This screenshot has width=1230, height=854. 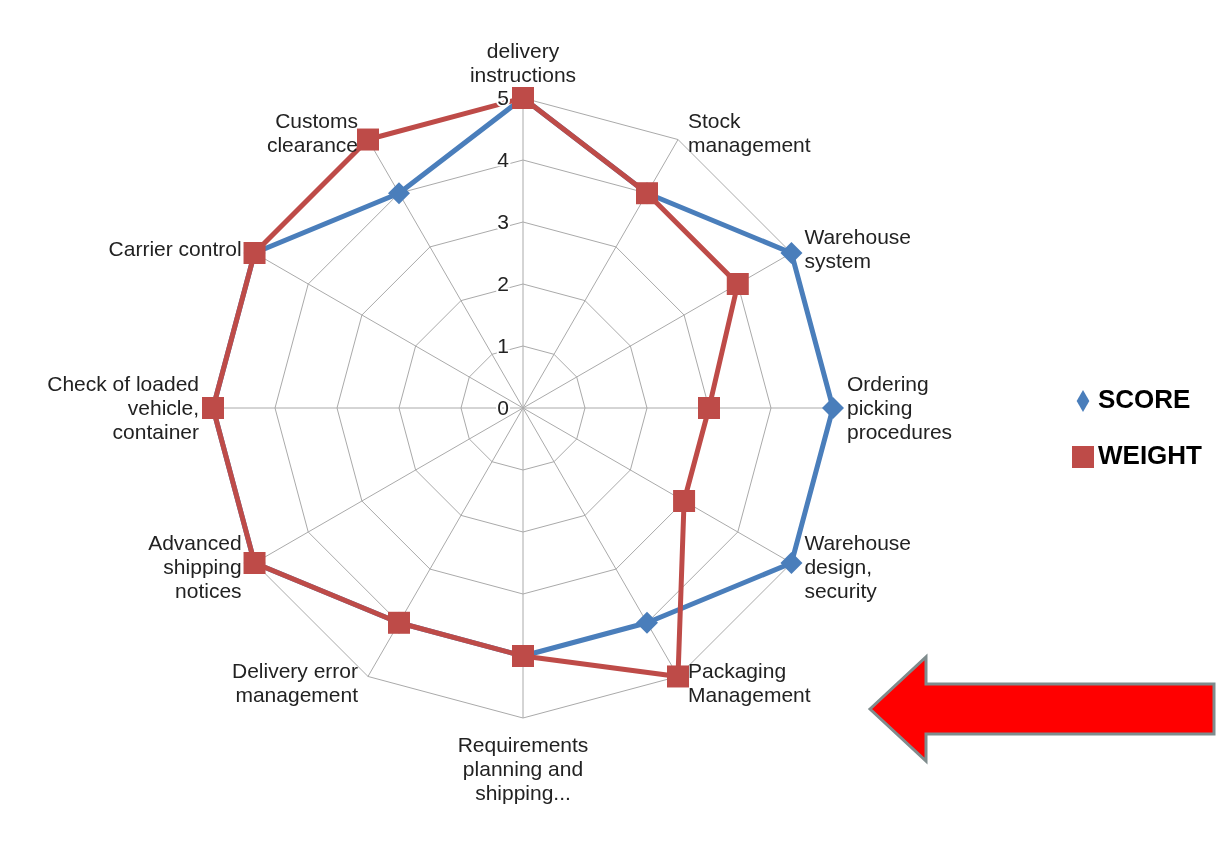 What do you see at coordinates (1150, 455) in the screenshot?
I see `legend-label: WEIGHT` at bounding box center [1150, 455].